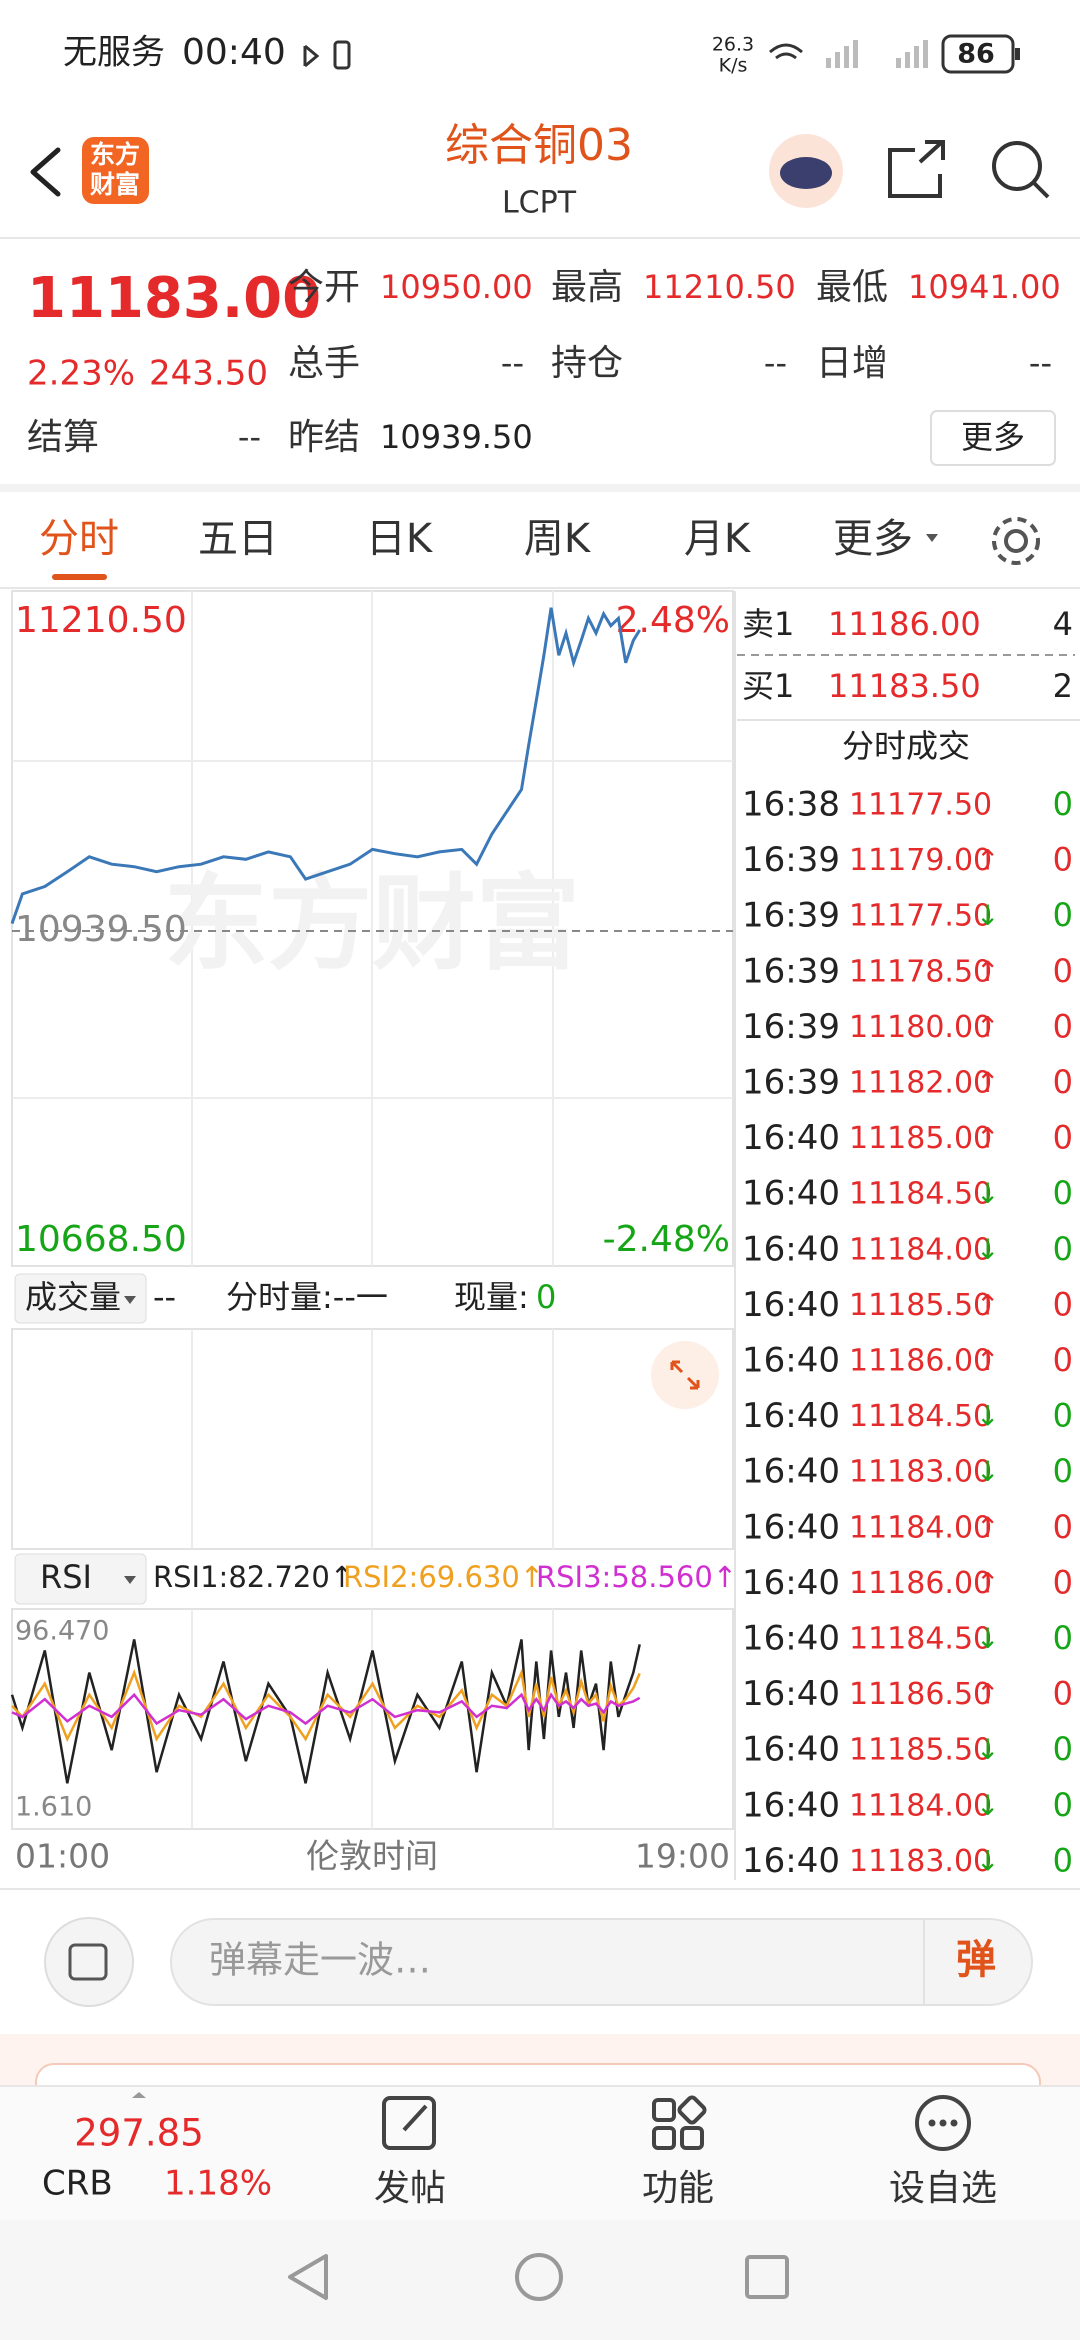 The width and height of the screenshot is (1080, 2340). Describe the element at coordinates (558, 539) in the screenshot. I see `tab: 周K` at that location.